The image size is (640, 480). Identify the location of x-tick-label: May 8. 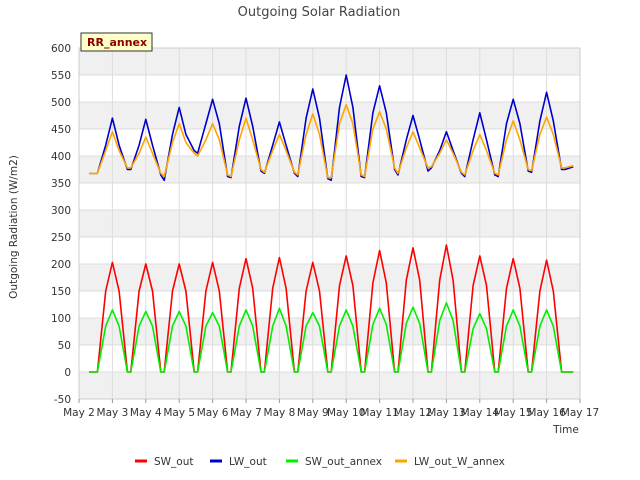
(280, 413).